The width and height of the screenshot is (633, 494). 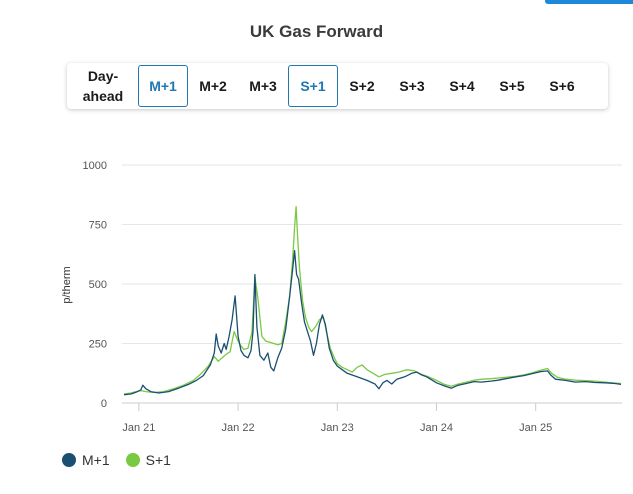 What do you see at coordinates (238, 428) in the screenshot?
I see `x-tick-label: Jan 22` at bounding box center [238, 428].